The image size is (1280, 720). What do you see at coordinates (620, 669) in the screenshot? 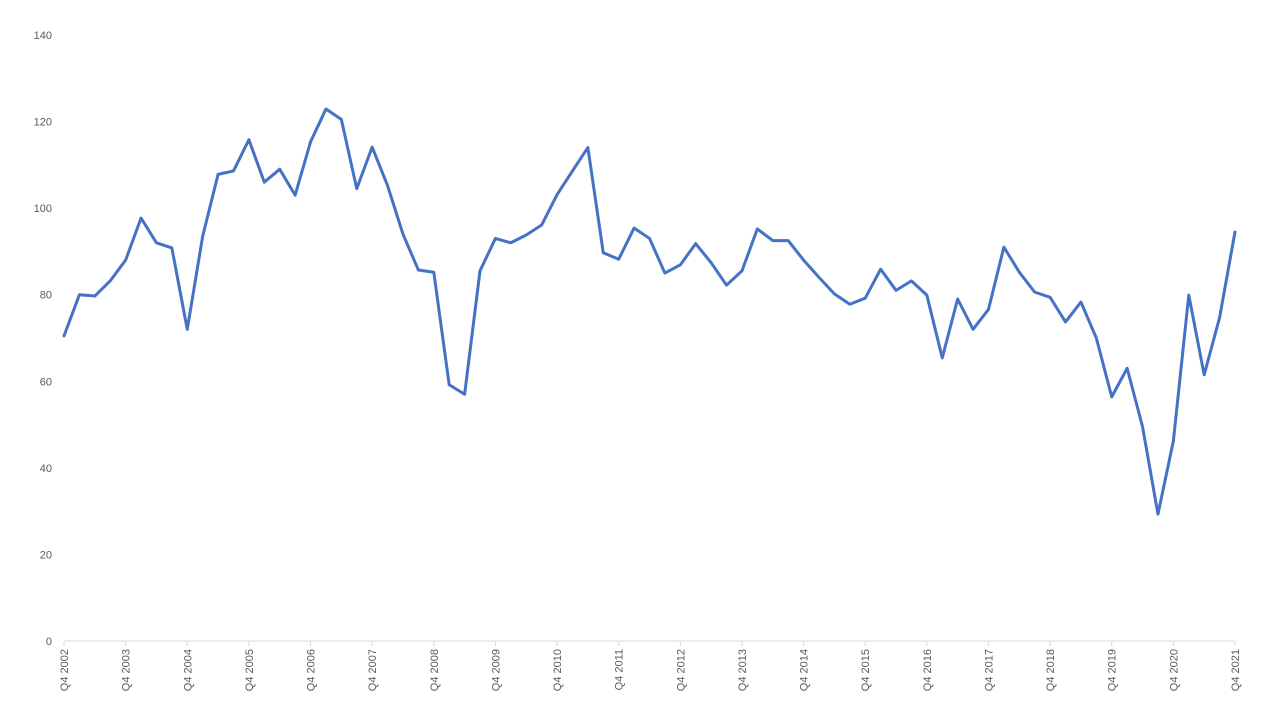
I see `x-tick-label: Q4 2011` at bounding box center [620, 669].